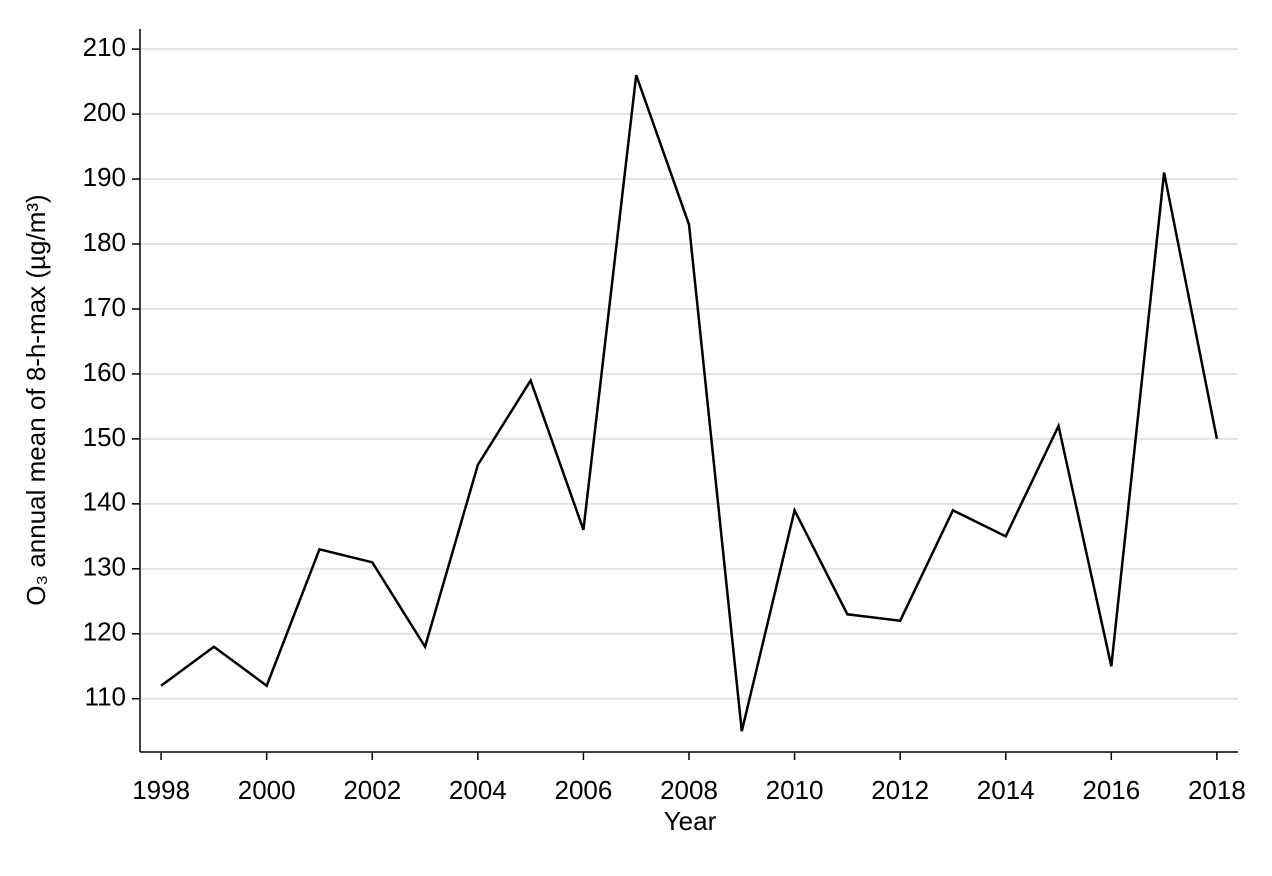 This screenshot has width=1272, height=876. Describe the element at coordinates (1217, 790) in the screenshot. I see `x-tick-label: 2018` at that location.